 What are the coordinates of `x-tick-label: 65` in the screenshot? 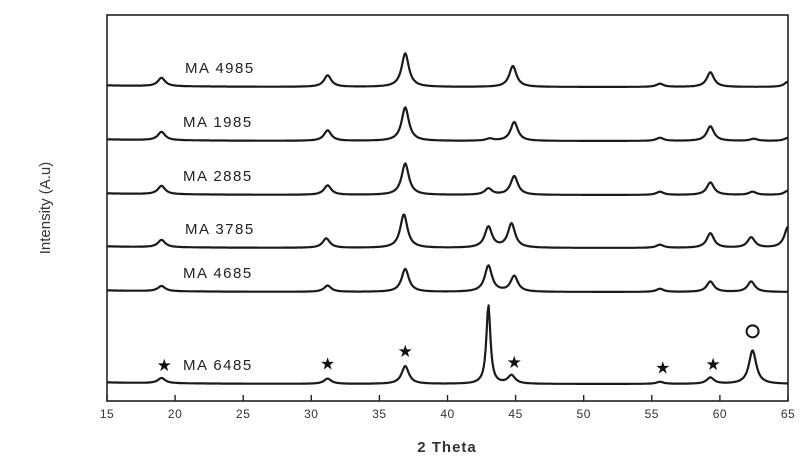 It's located at (788, 414).